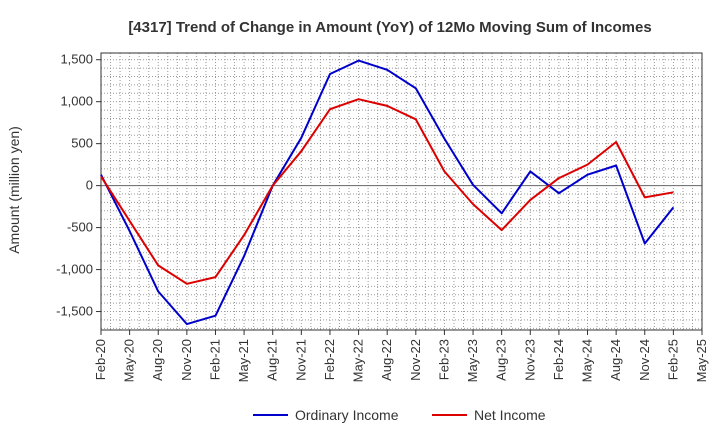  What do you see at coordinates (558, 359) in the screenshot?
I see `x-tick-label: Feb-24` at bounding box center [558, 359].